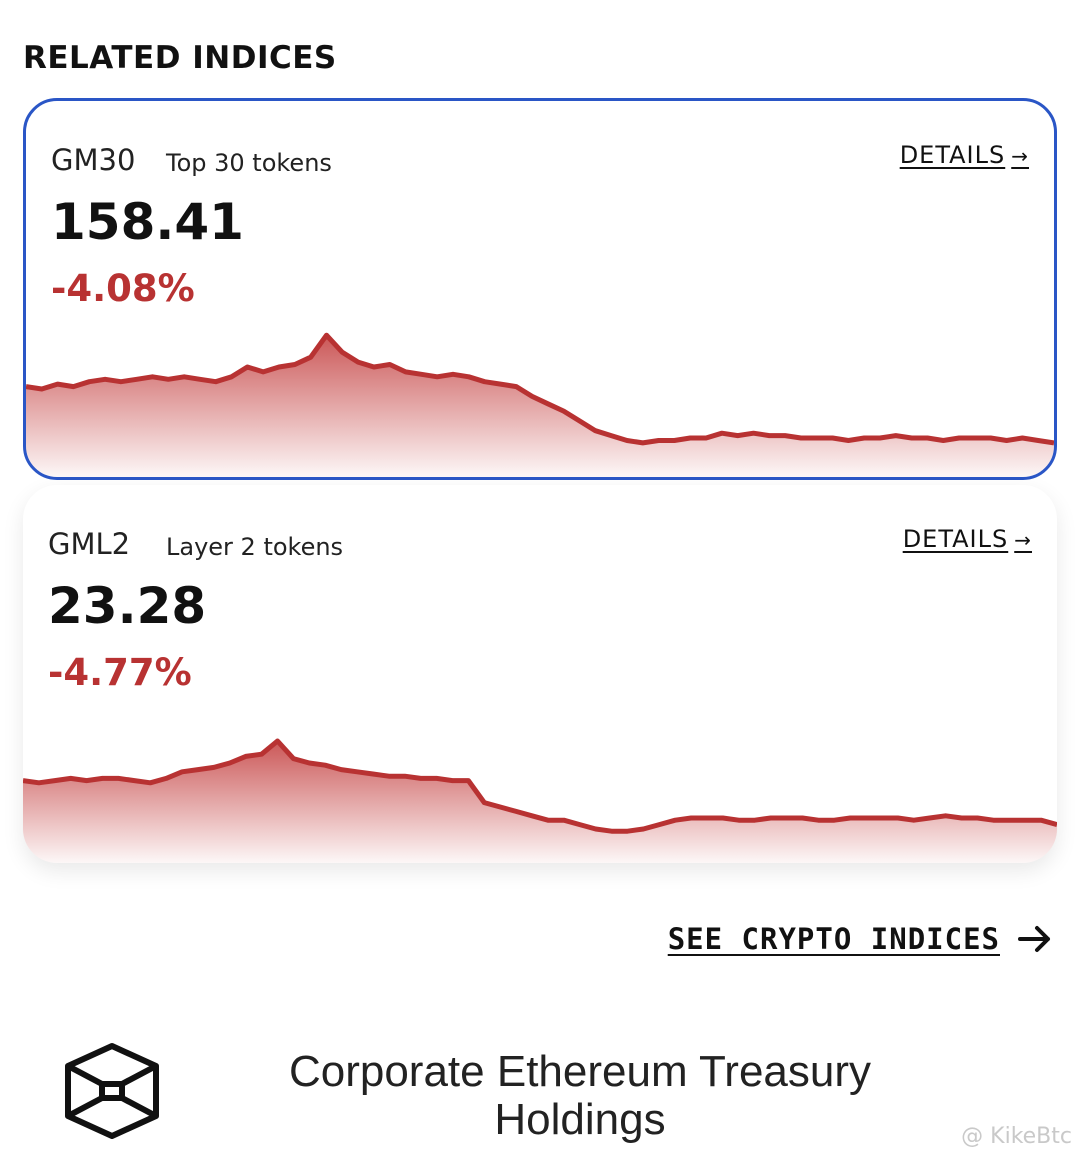 This screenshot has height=1163, width=1080. Describe the element at coordinates (1034, 939) in the screenshot. I see `arrow-right-icon` at that location.